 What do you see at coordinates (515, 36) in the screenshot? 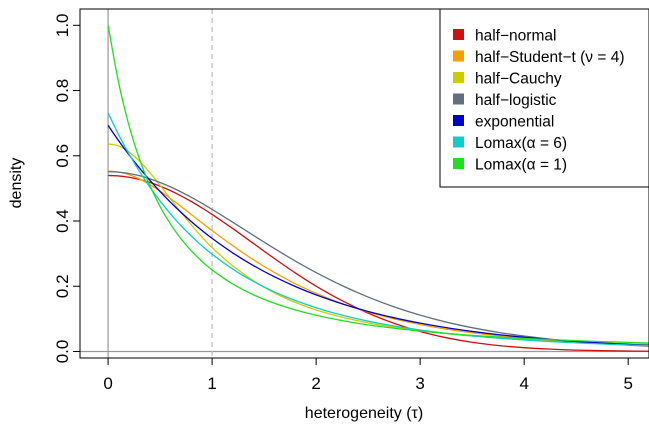
I see `legend-label-0: half−normal` at bounding box center [515, 36].